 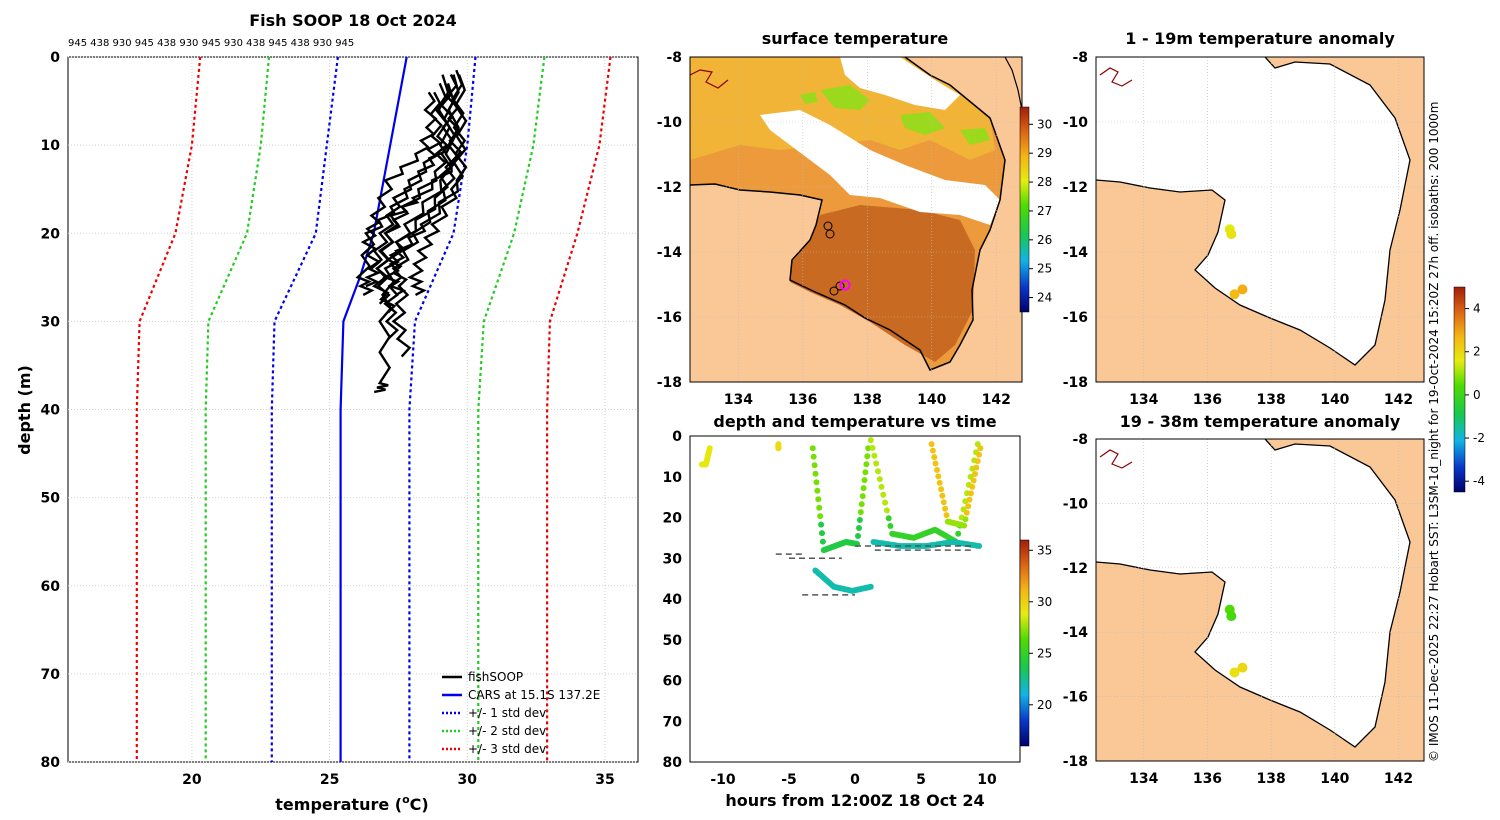 What do you see at coordinates (1459, 389) in the screenshot?
I see `anomaly-colorbar` at bounding box center [1459, 389].